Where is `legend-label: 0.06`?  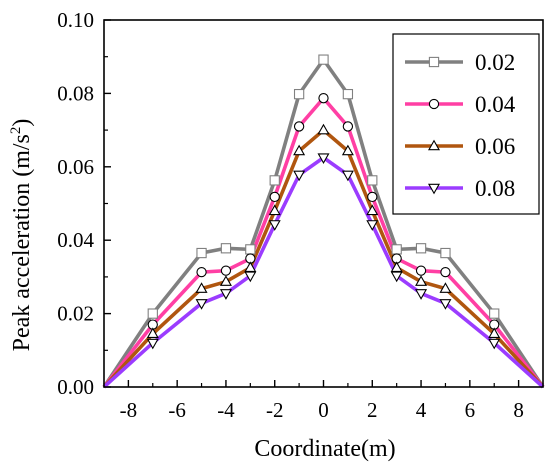
legend-label: 0.06 is located at coordinates (495, 146).